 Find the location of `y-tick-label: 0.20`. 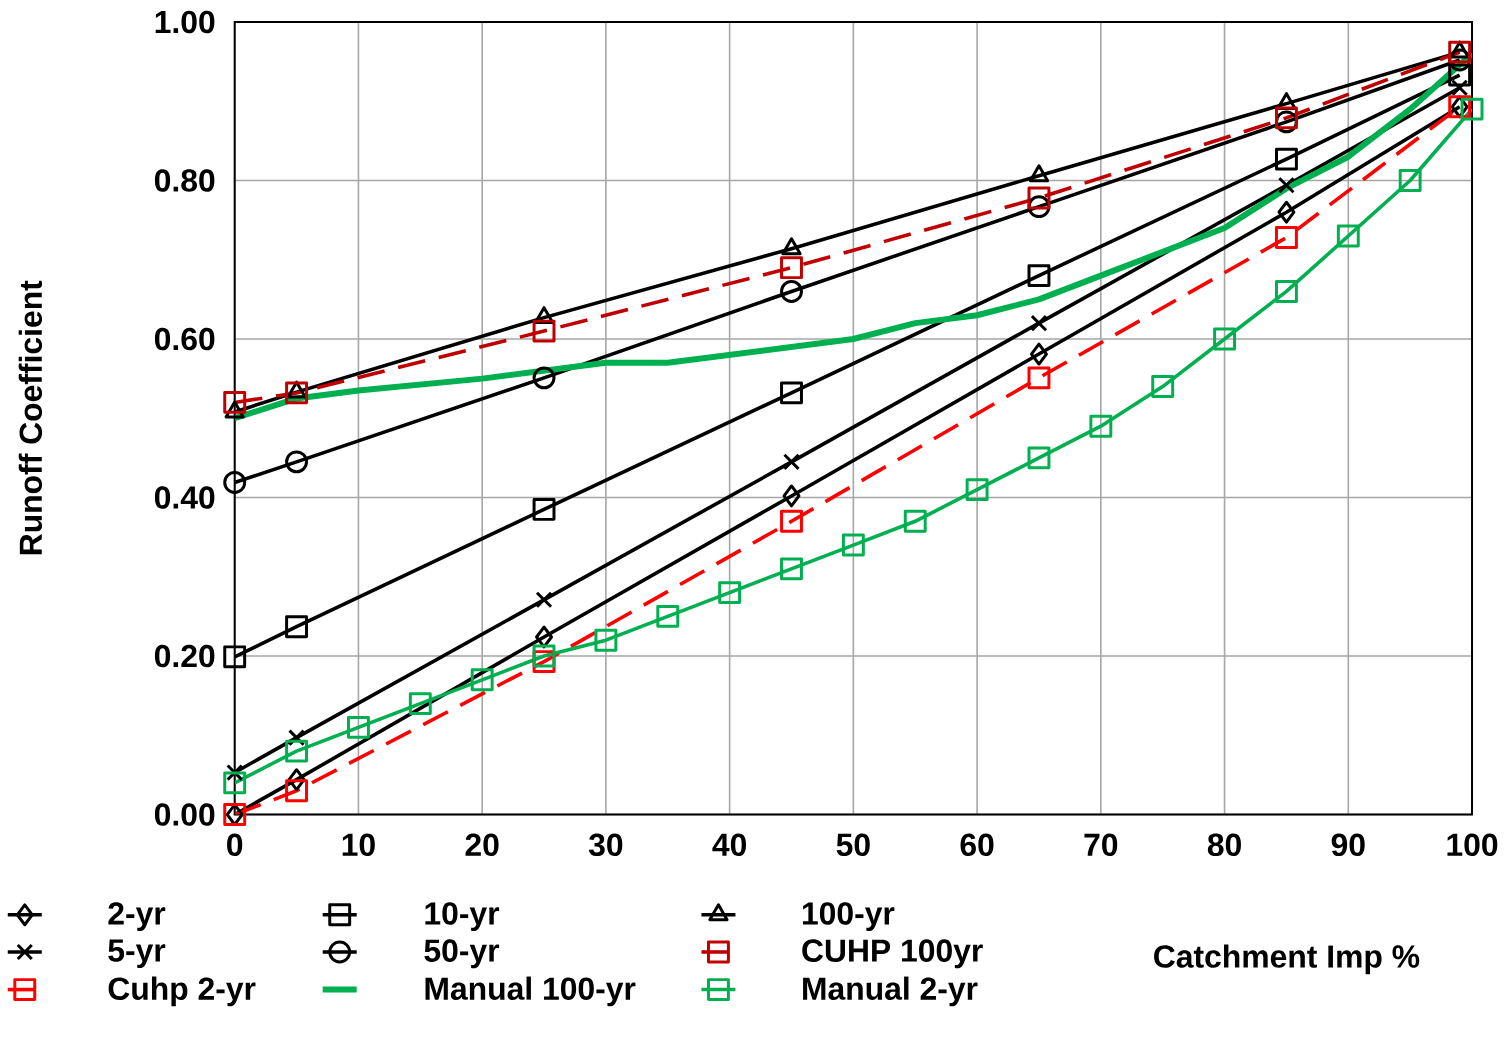

y-tick-label: 0.20 is located at coordinates (184, 656).